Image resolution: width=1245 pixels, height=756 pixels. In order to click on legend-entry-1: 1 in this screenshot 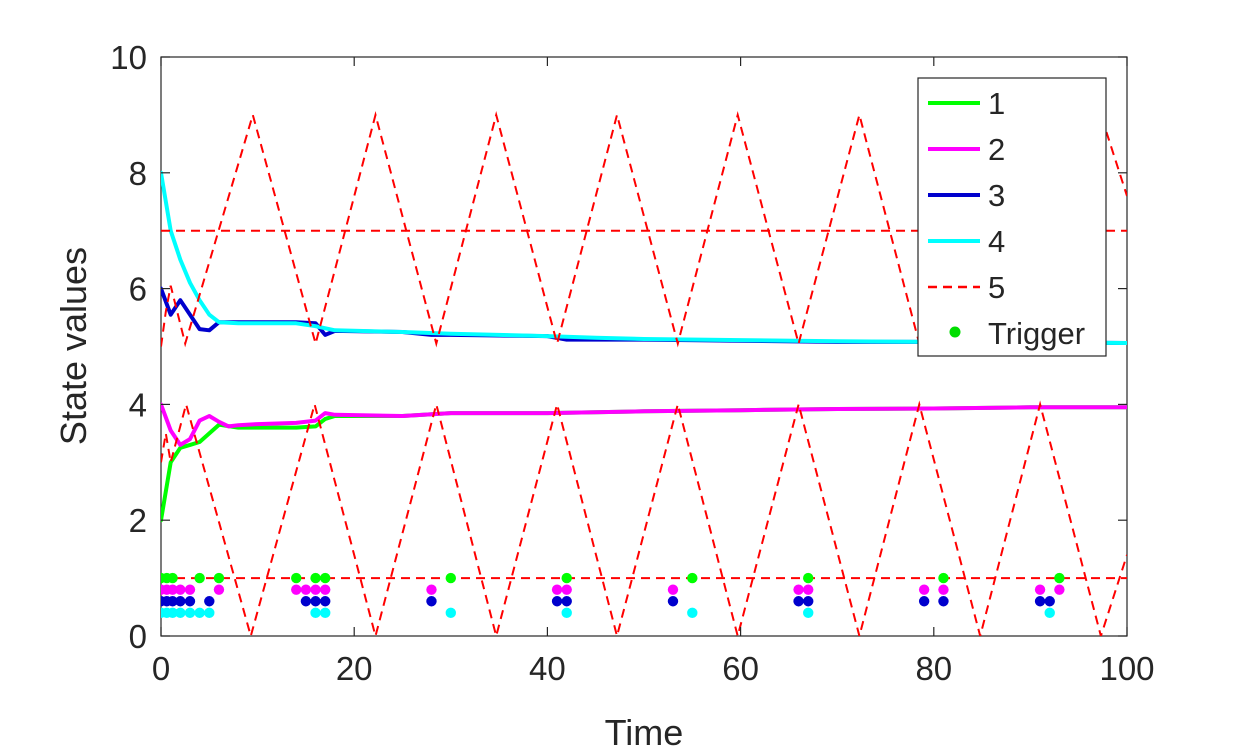, I will do `click(966, 103)`.